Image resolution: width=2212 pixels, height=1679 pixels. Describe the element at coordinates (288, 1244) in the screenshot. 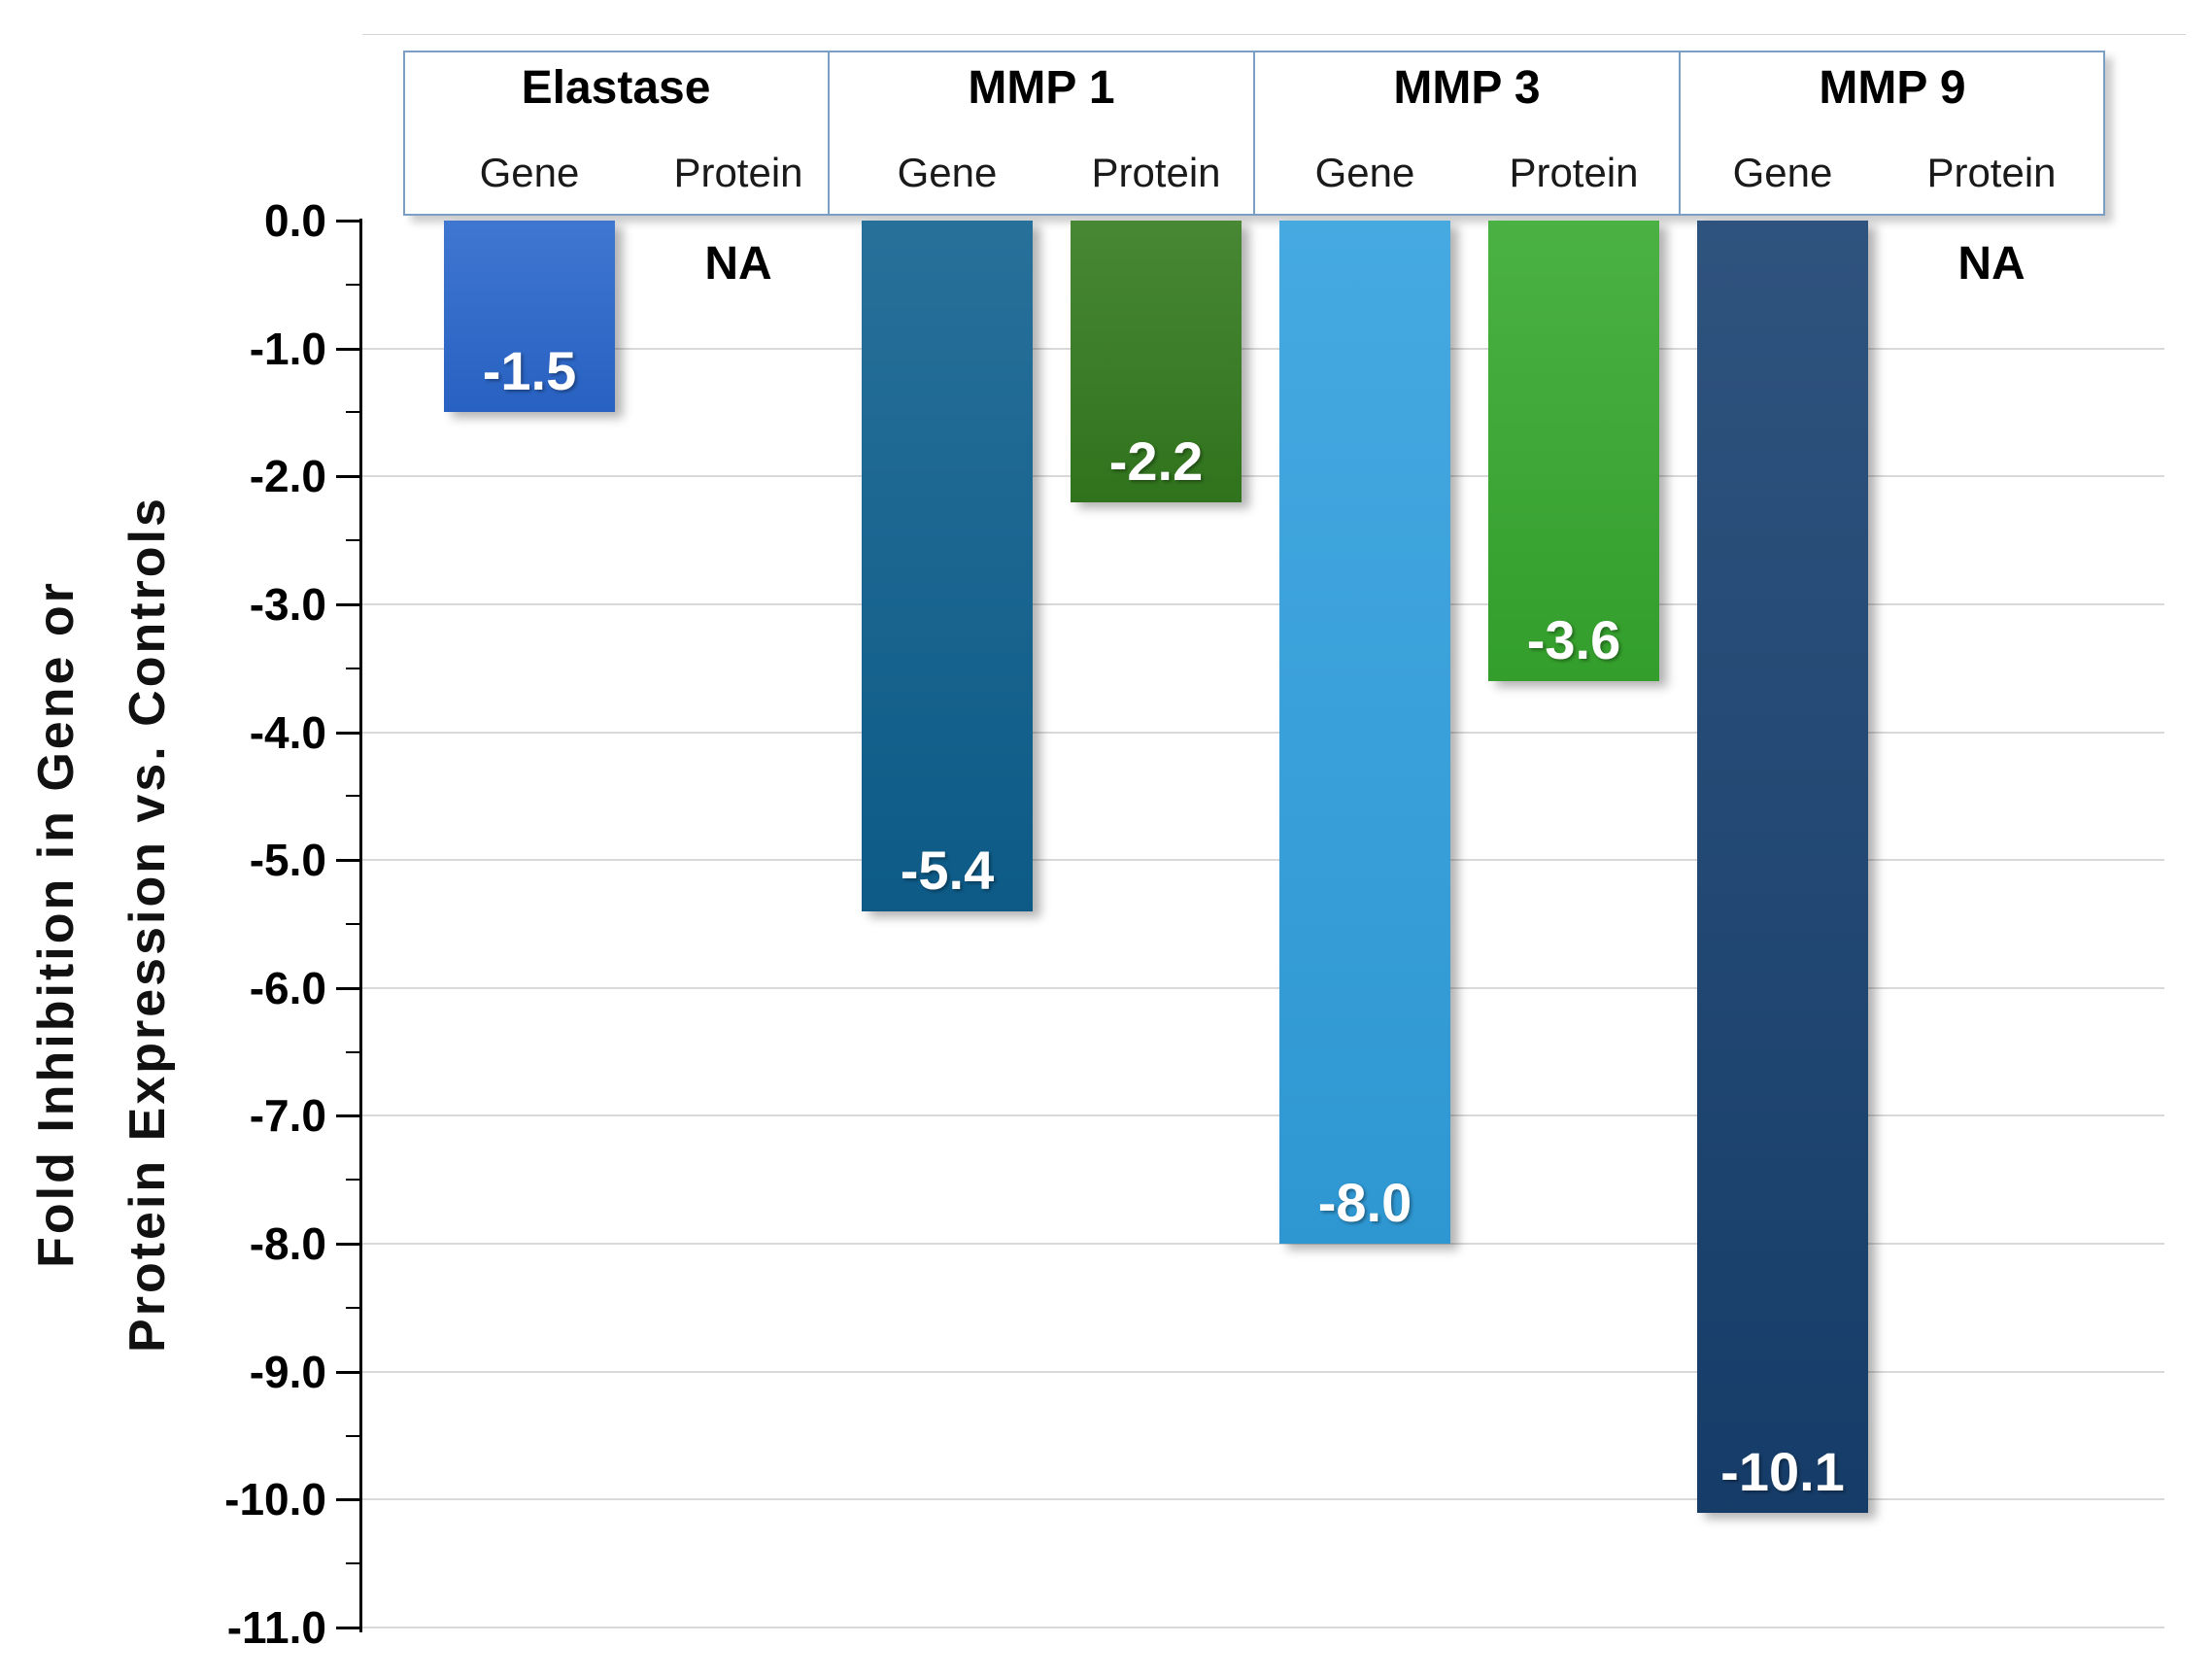

I see `y-tick-label: -8.0` at that location.